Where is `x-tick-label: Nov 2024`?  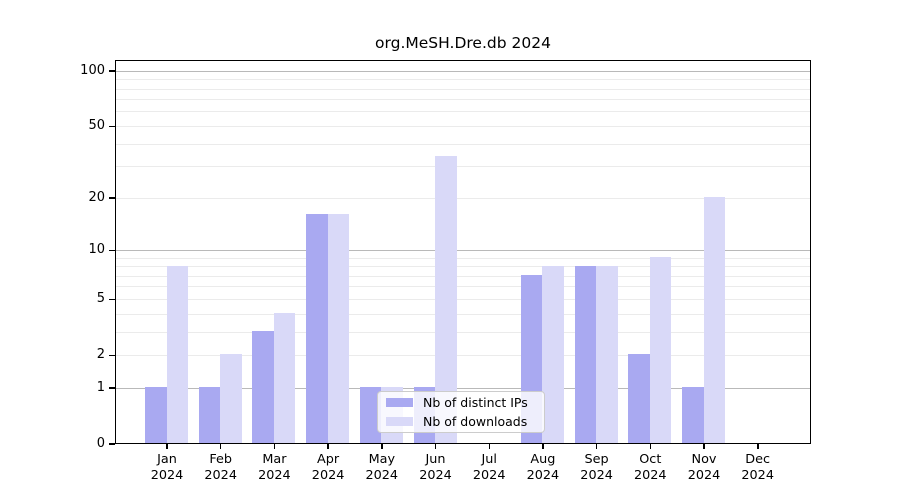 x-tick-label: Nov 2024 is located at coordinates (704, 468).